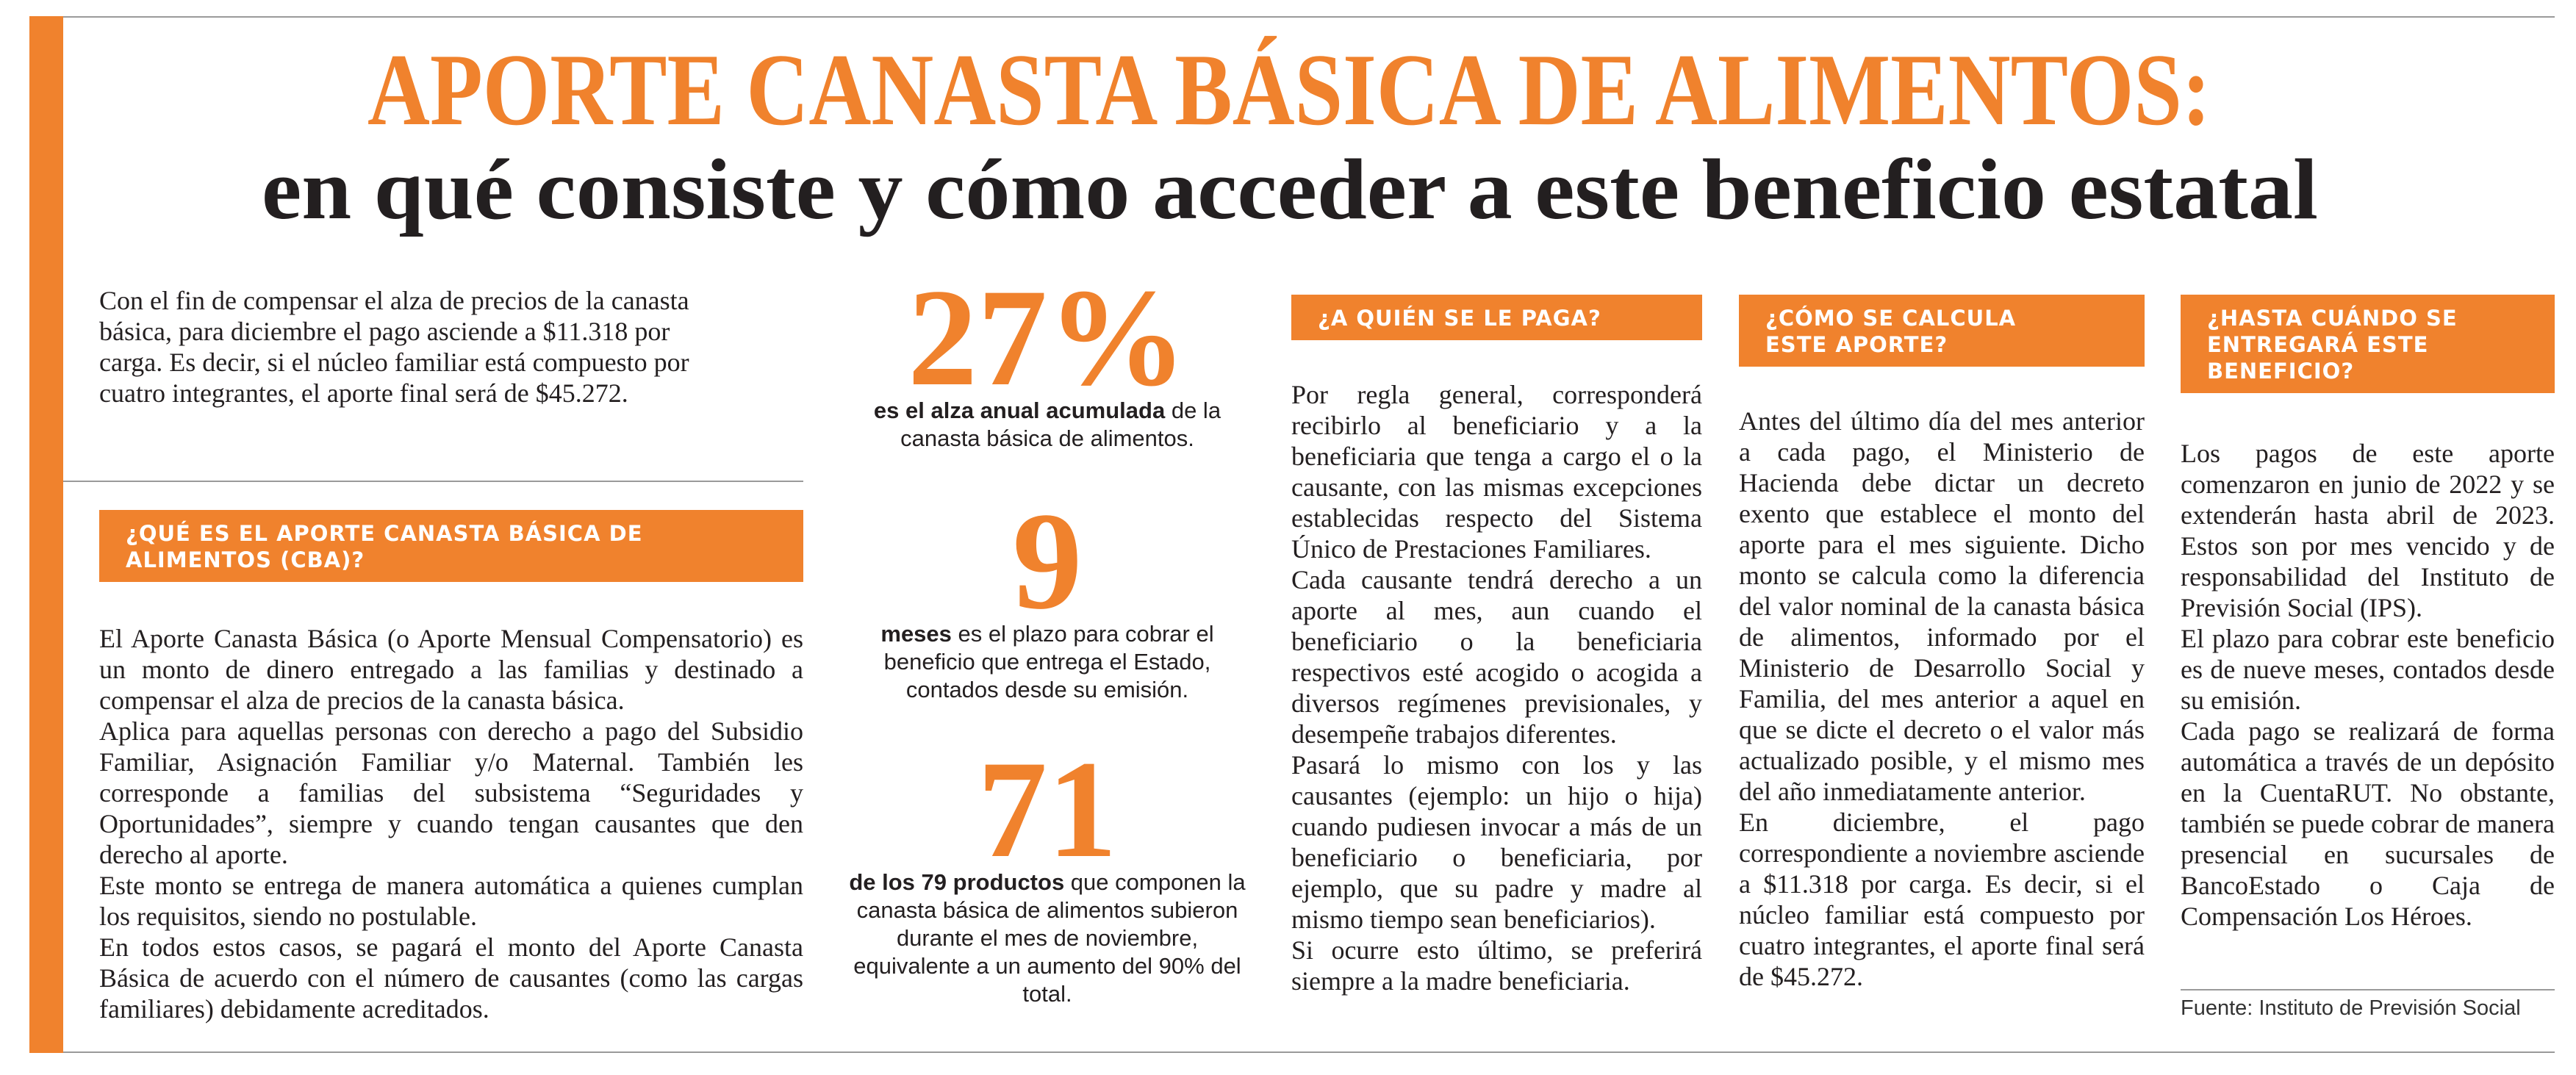 Image resolution: width=2576 pixels, height=1075 pixels. What do you see at coordinates (1289, 90) in the screenshot?
I see `title: APORTE CANASTA BÁSICA DE ALIMENTOS:` at bounding box center [1289, 90].